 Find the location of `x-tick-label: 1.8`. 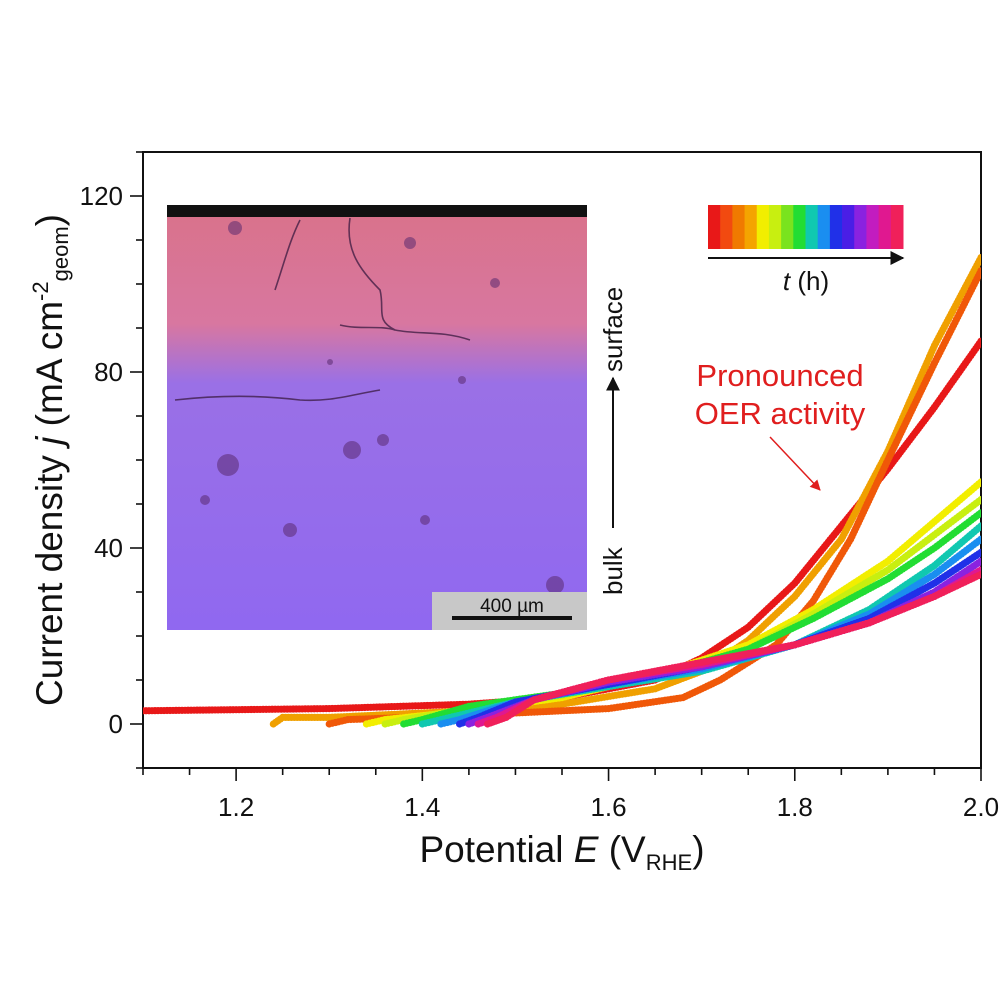

x-tick-label: 1.8 is located at coordinates (795, 807).